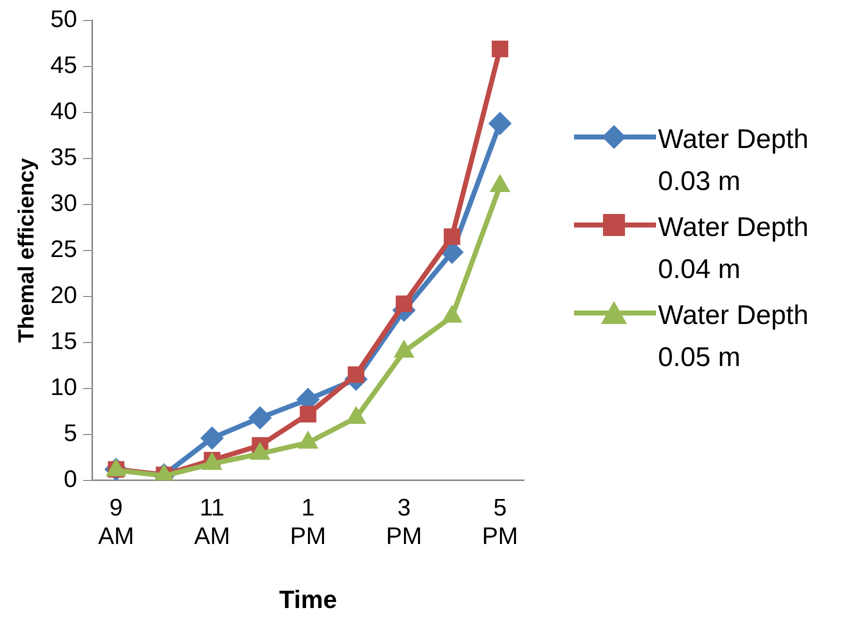  Describe the element at coordinates (64, 66) in the screenshot. I see `y-tick-label: 45` at that location.